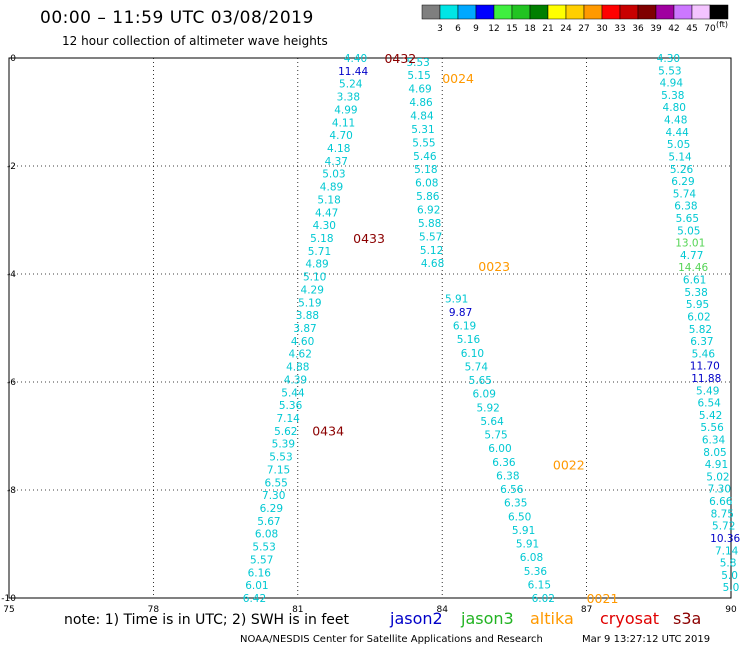 The height and width of the screenshot is (650, 740). I want to click on wave-height-value: 5.46, so click(704, 354).